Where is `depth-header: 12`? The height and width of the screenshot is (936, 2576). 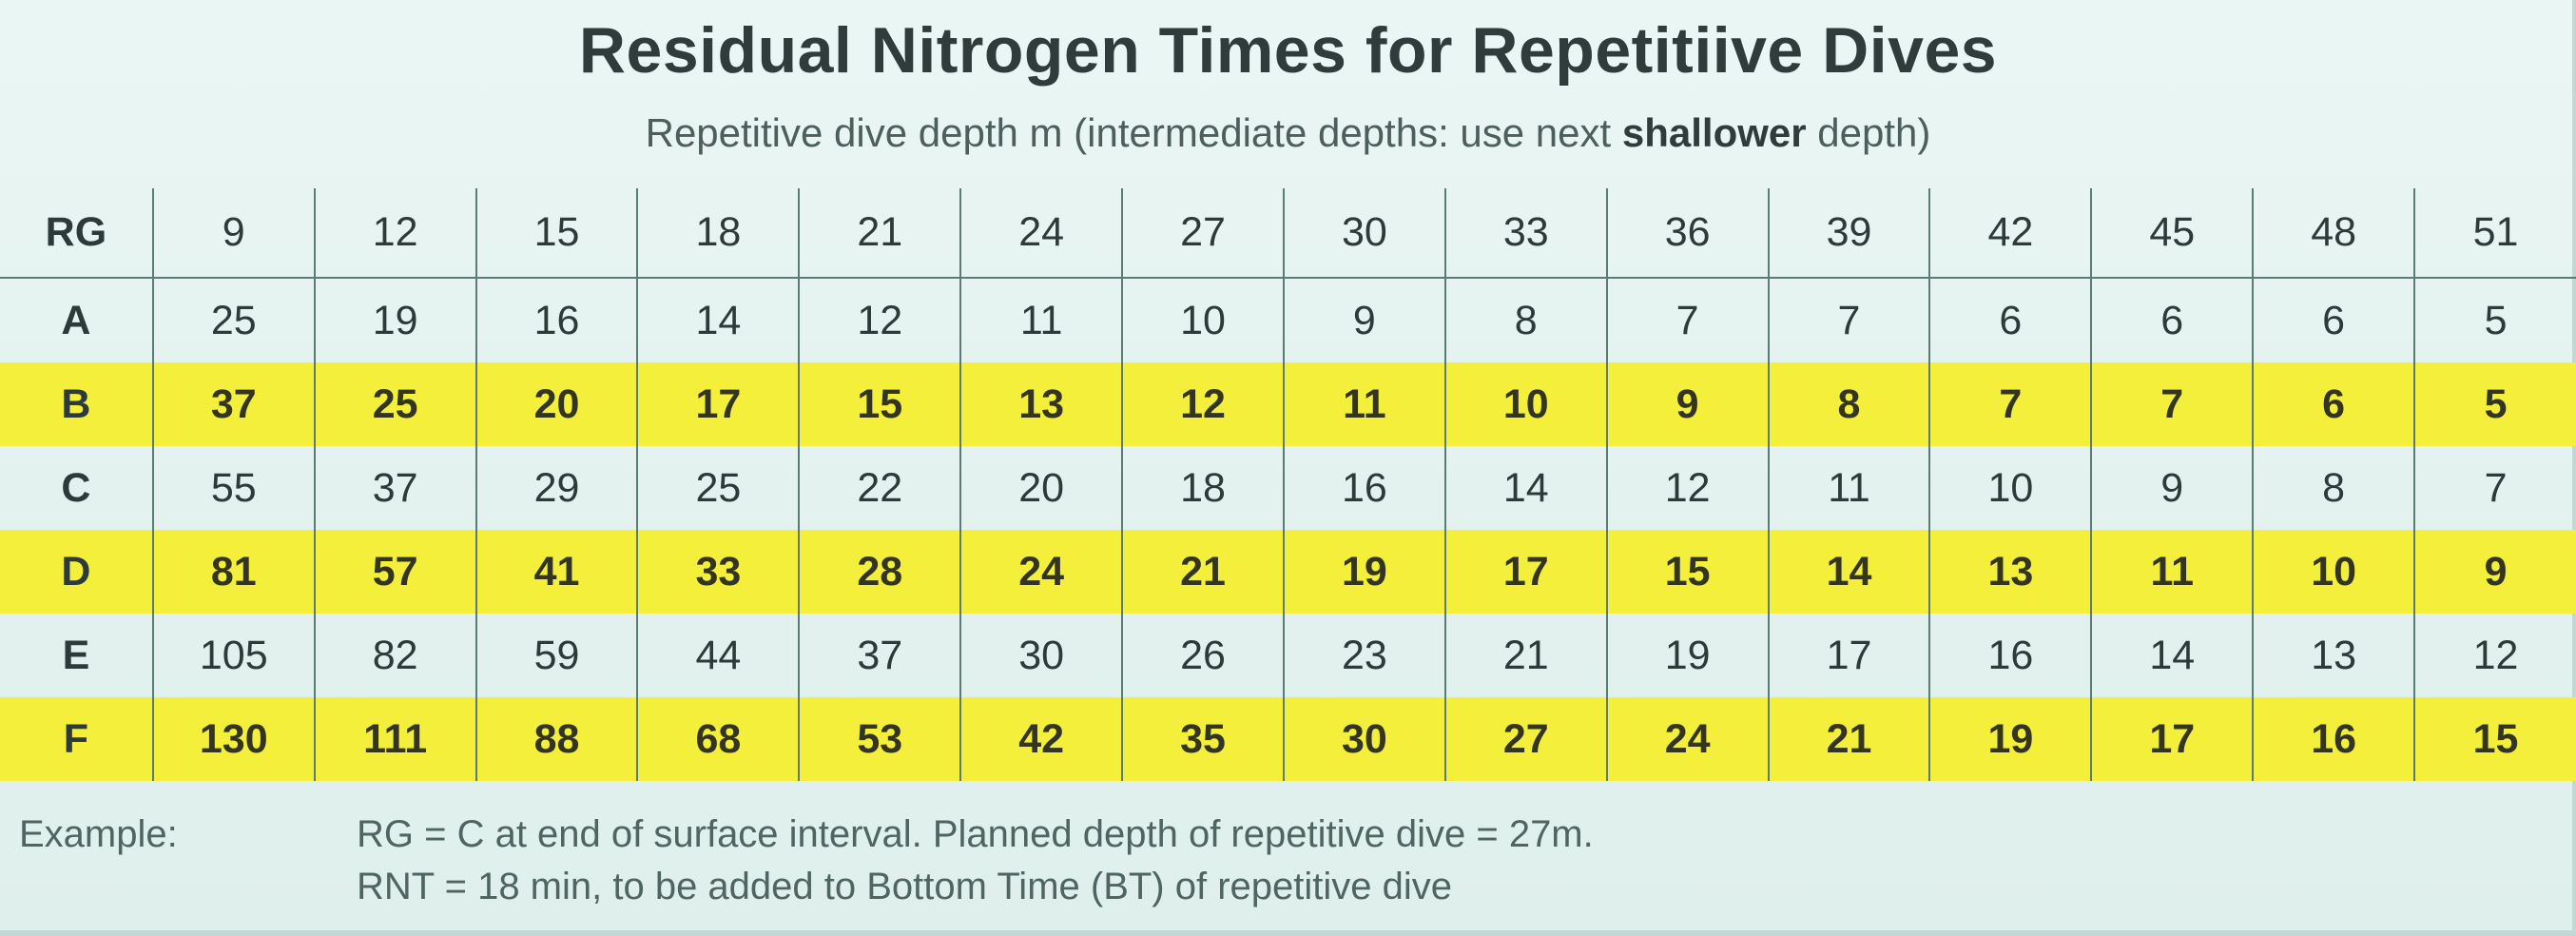
depth-header: 12 is located at coordinates (394, 233).